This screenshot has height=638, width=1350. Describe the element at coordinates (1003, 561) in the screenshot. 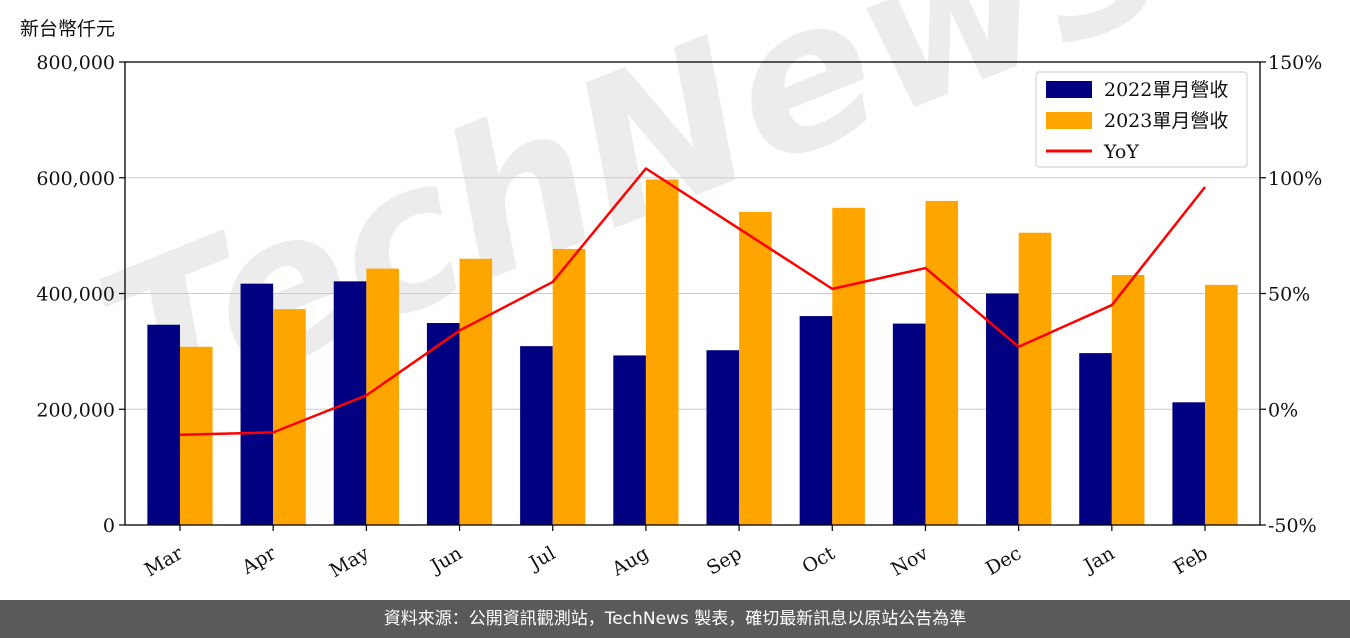

I see `x-tick-label: Dec` at that location.